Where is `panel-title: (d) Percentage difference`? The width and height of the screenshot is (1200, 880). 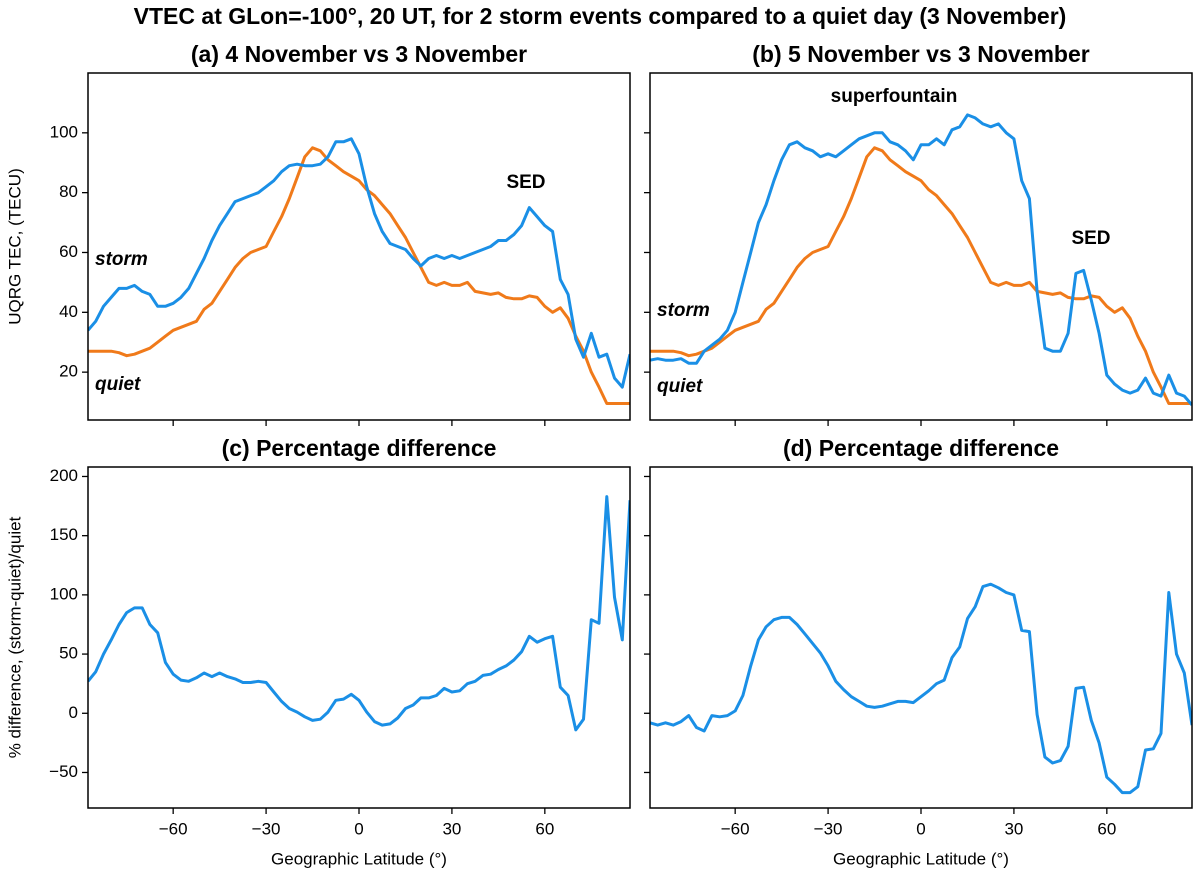
panel-title: (d) Percentage difference is located at coordinates (921, 448).